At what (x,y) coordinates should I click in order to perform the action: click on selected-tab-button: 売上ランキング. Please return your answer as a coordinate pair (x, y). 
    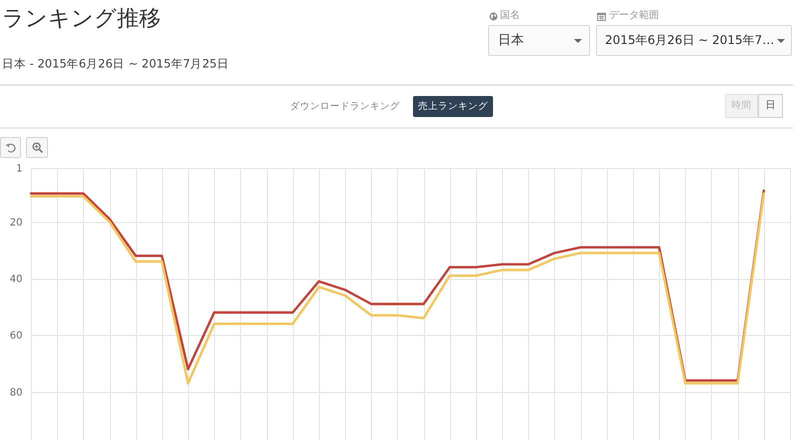
    Looking at the image, I should click on (453, 106).